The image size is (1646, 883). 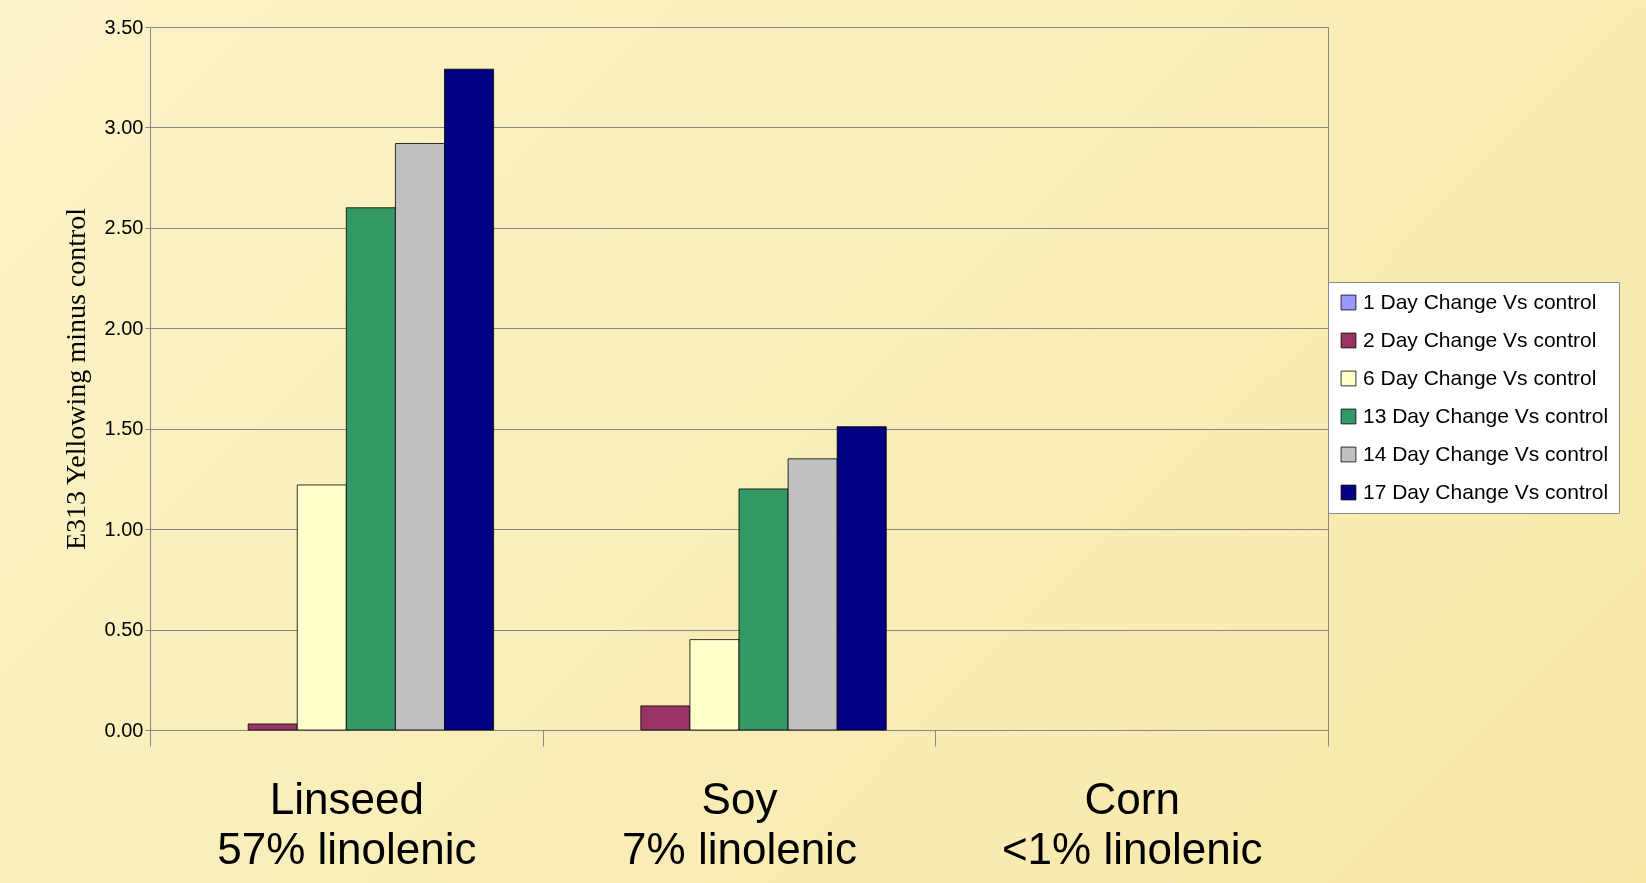 What do you see at coordinates (1480, 339) in the screenshot?
I see `legend-label: 2 Day Change Vs control` at bounding box center [1480, 339].